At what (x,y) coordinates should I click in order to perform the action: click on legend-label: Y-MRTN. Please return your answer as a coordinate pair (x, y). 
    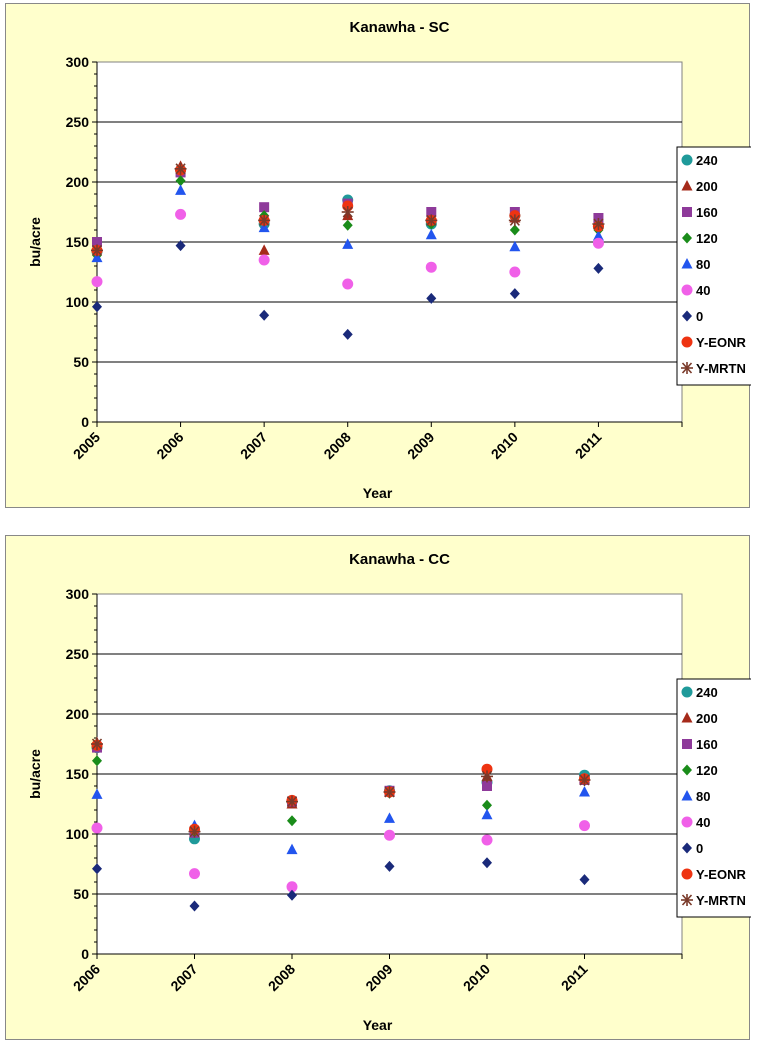
    Looking at the image, I should click on (721, 368).